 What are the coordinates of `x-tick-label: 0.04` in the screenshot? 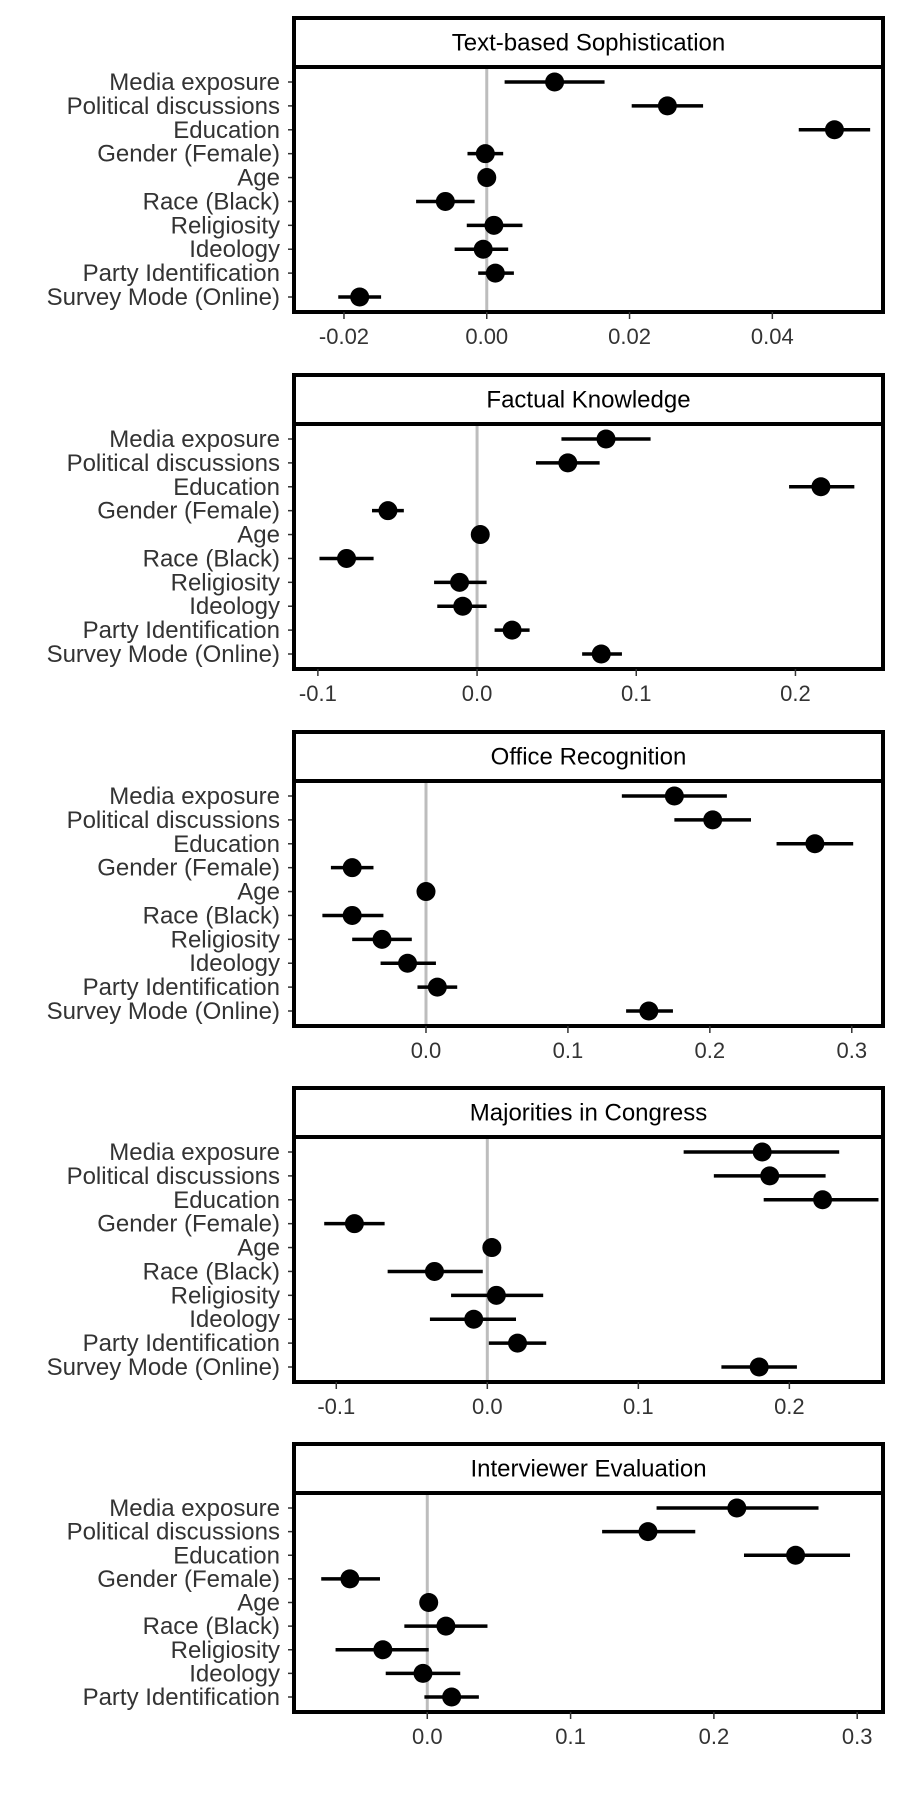 It's located at (772, 336).